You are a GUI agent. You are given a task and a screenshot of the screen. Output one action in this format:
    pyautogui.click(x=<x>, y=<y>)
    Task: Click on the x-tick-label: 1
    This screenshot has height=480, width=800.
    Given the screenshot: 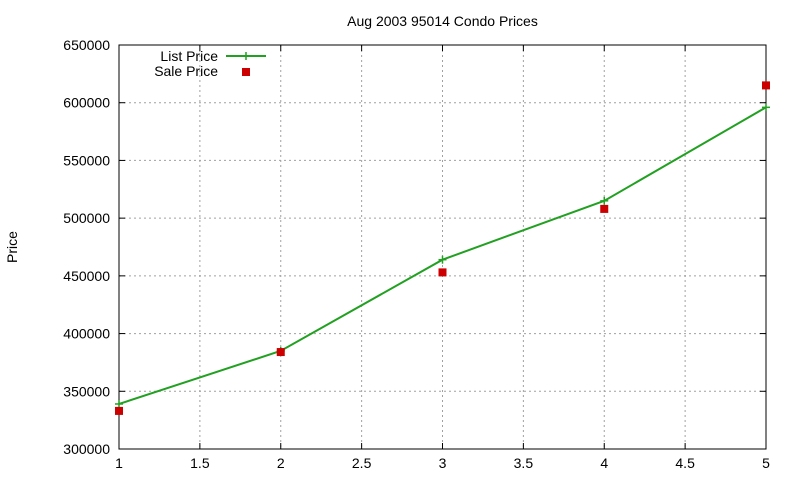 What is the action you would take?
    pyautogui.click(x=119, y=463)
    